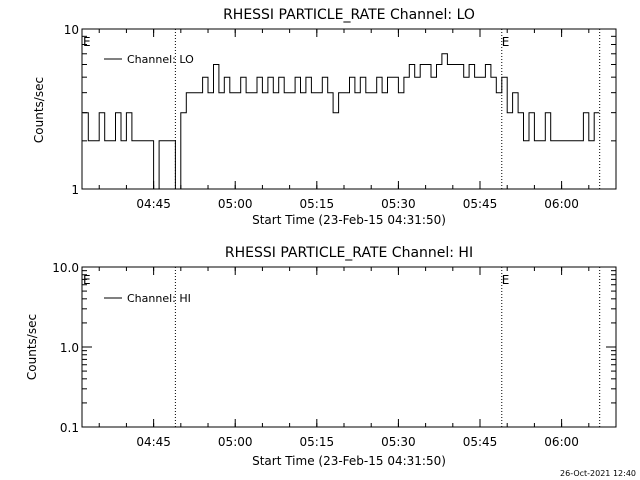 The width and height of the screenshot is (640, 480). I want to click on x-tick-label-hi: 05:00, so click(235, 442).